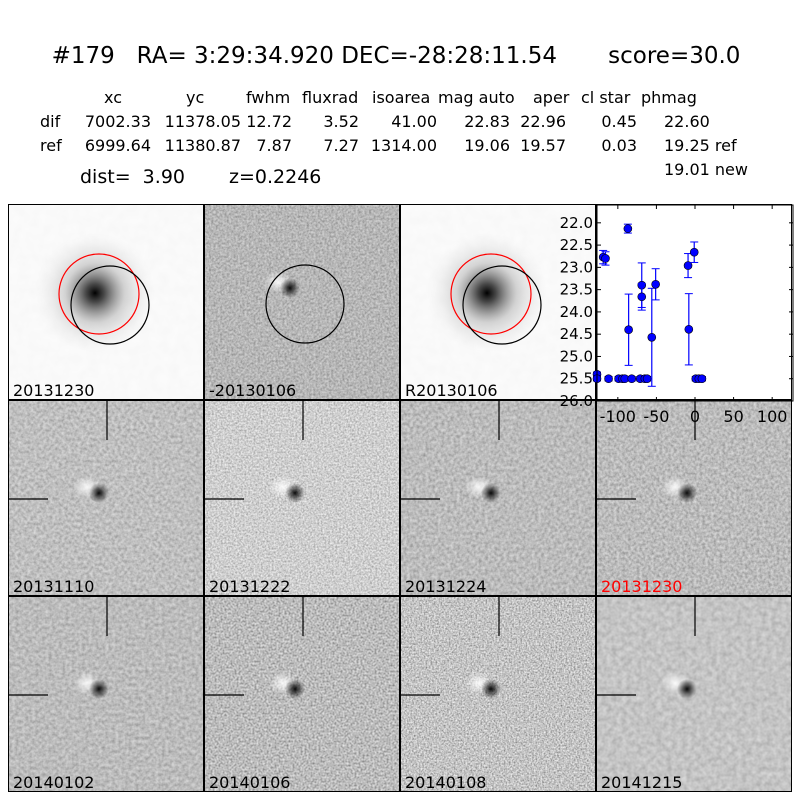 The image size is (800, 800). I want to click on image-cutout: 20141215, so click(694, 694).